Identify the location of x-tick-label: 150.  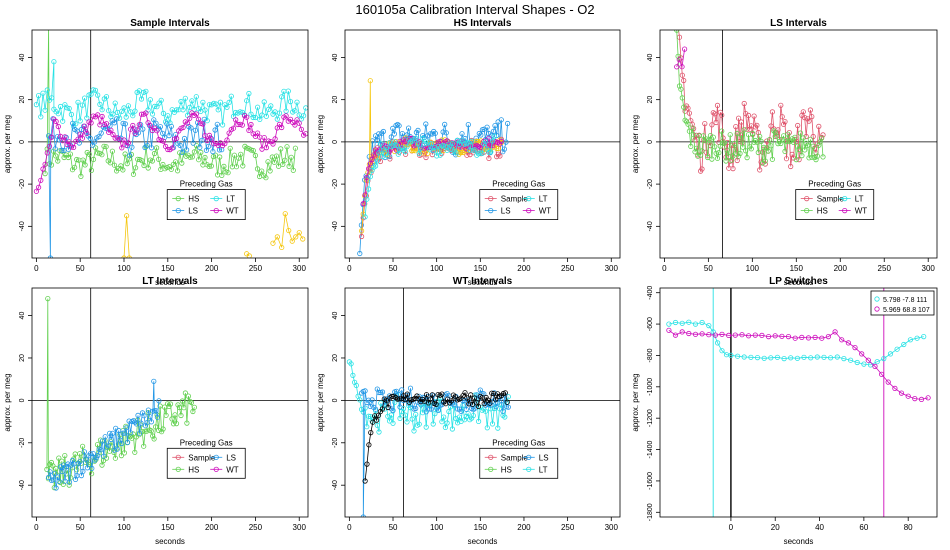
(481, 527).